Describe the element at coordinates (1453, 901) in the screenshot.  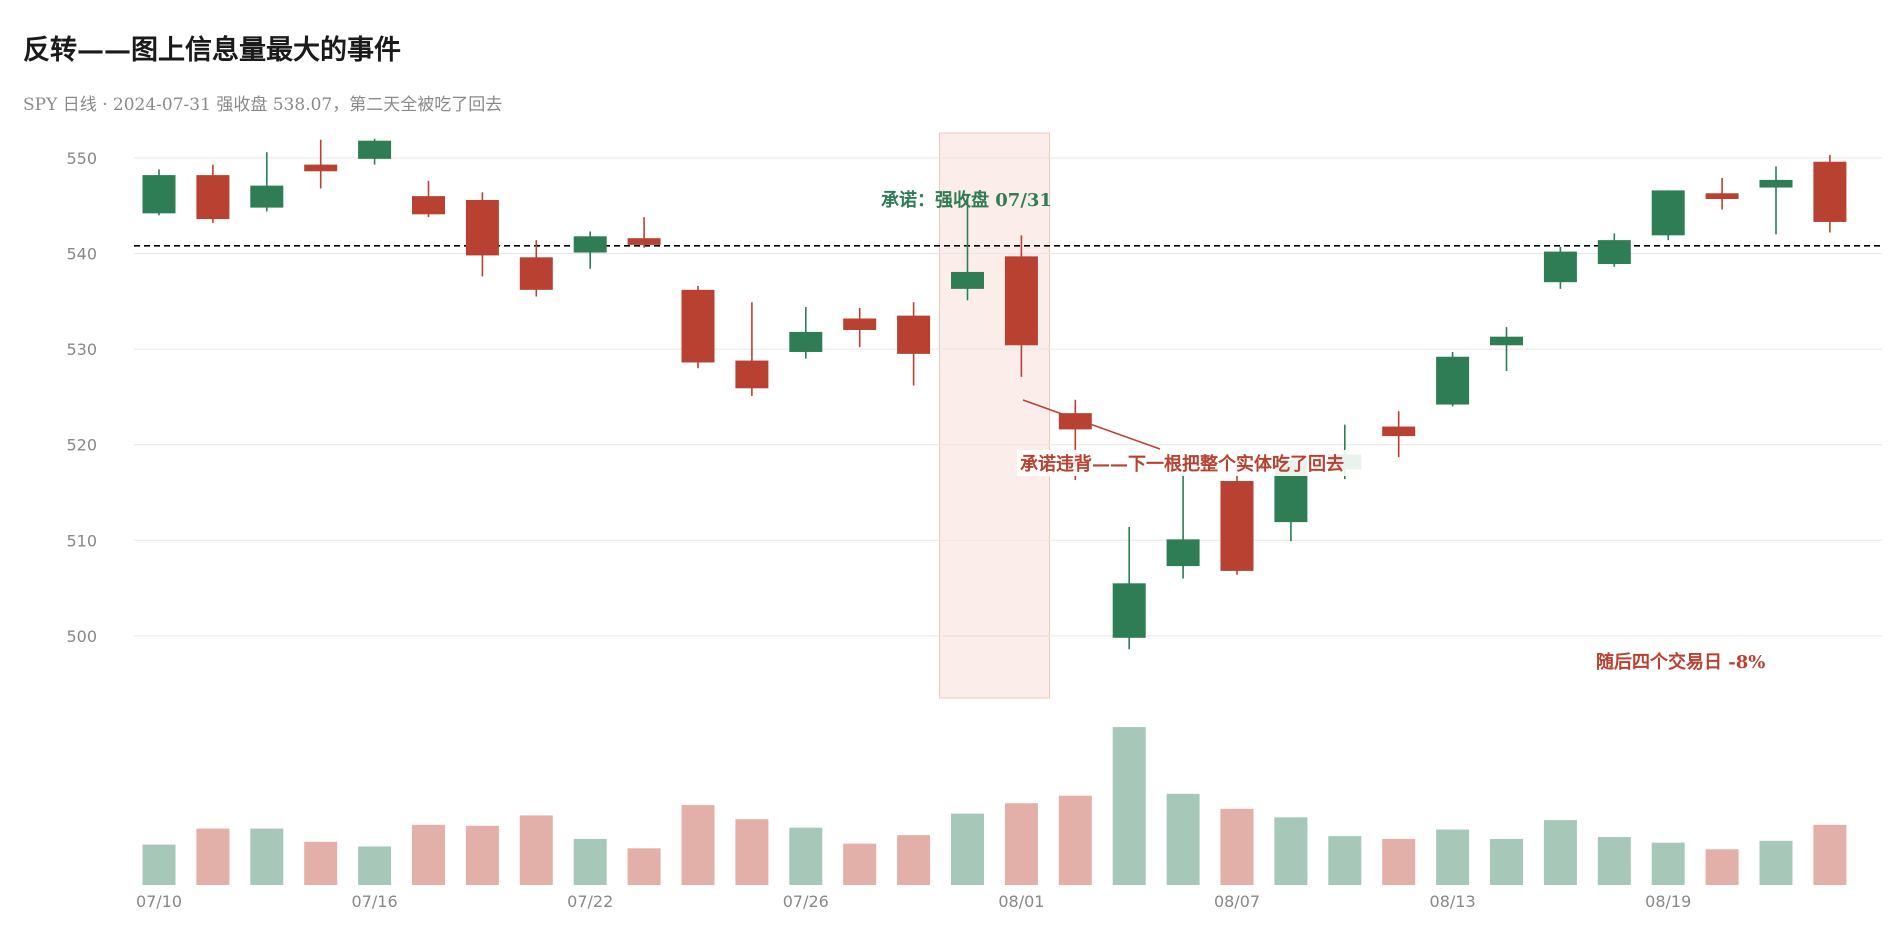
I see `x-tick-label: 08/13` at that location.